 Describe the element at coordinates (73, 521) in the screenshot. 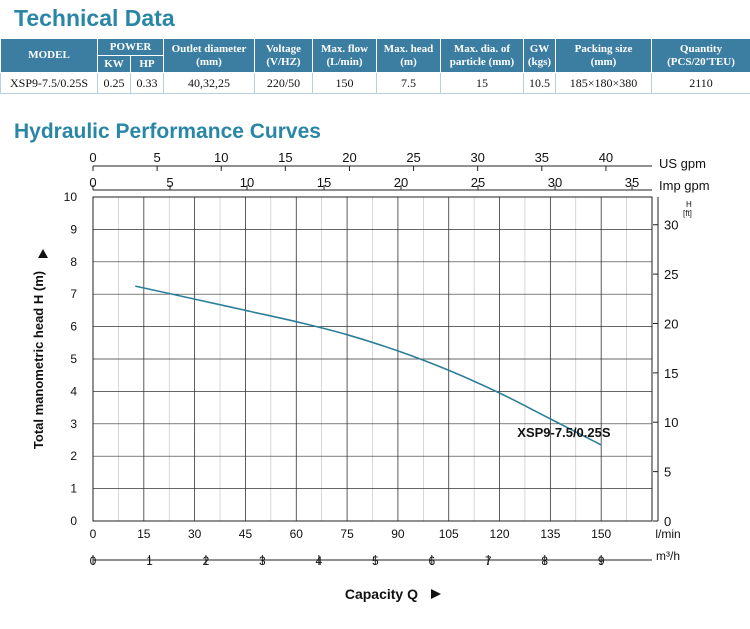

I see `y-tick-label-m: 0` at that location.